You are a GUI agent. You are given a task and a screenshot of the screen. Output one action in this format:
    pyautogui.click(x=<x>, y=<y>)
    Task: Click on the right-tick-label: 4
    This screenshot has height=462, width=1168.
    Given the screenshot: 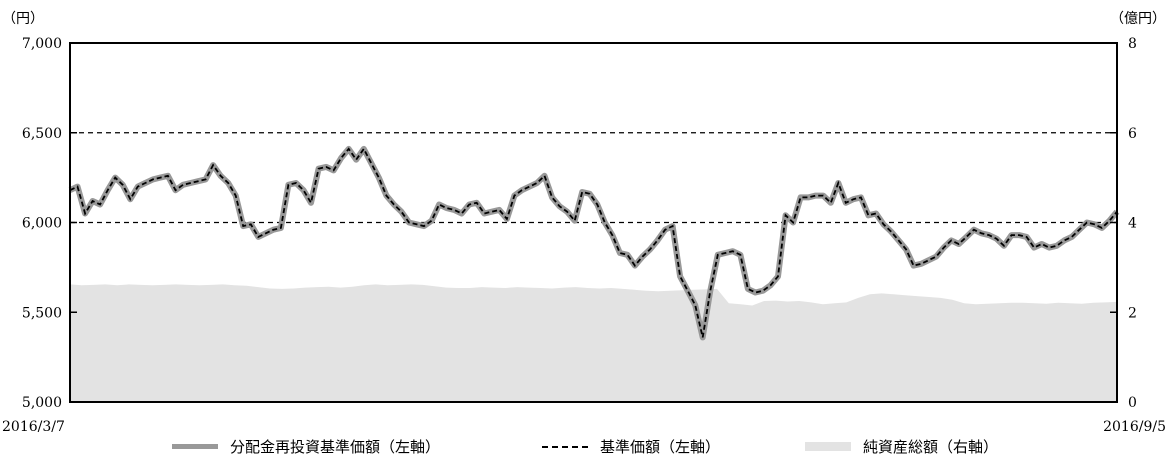 What is the action you would take?
    pyautogui.click(x=1132, y=224)
    